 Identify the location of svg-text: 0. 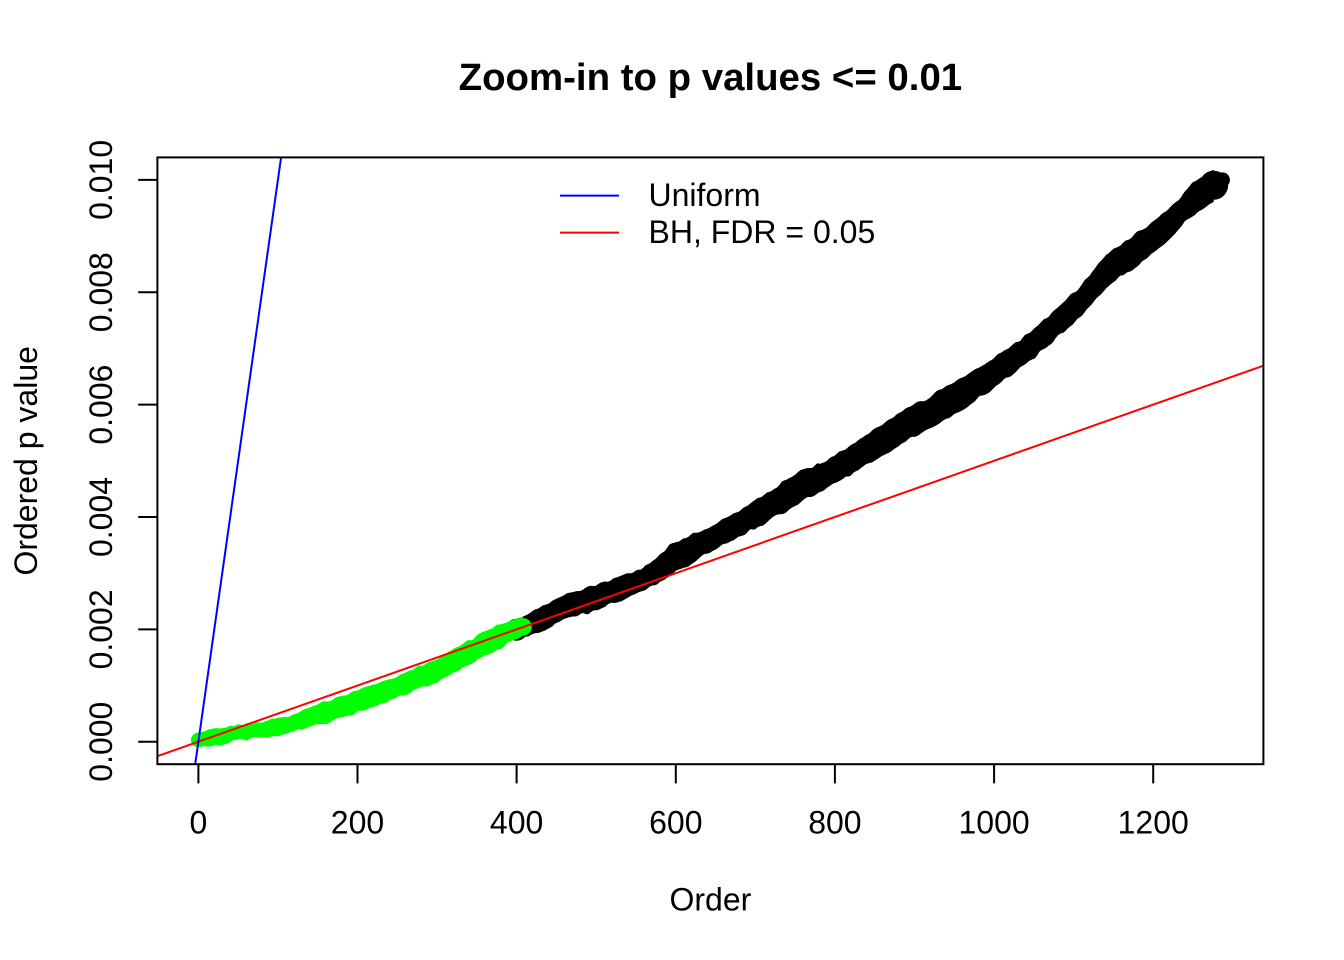
(199, 823).